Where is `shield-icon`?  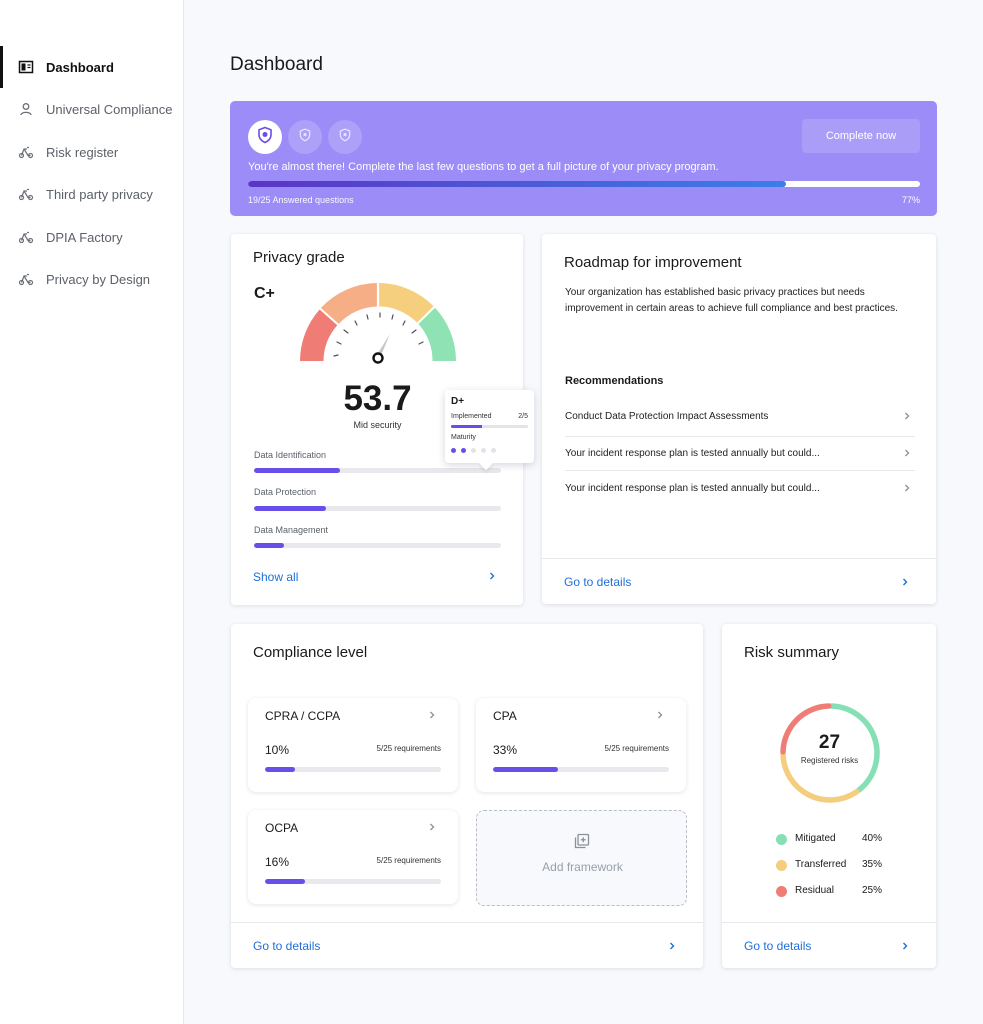 shield-icon is located at coordinates (345, 137).